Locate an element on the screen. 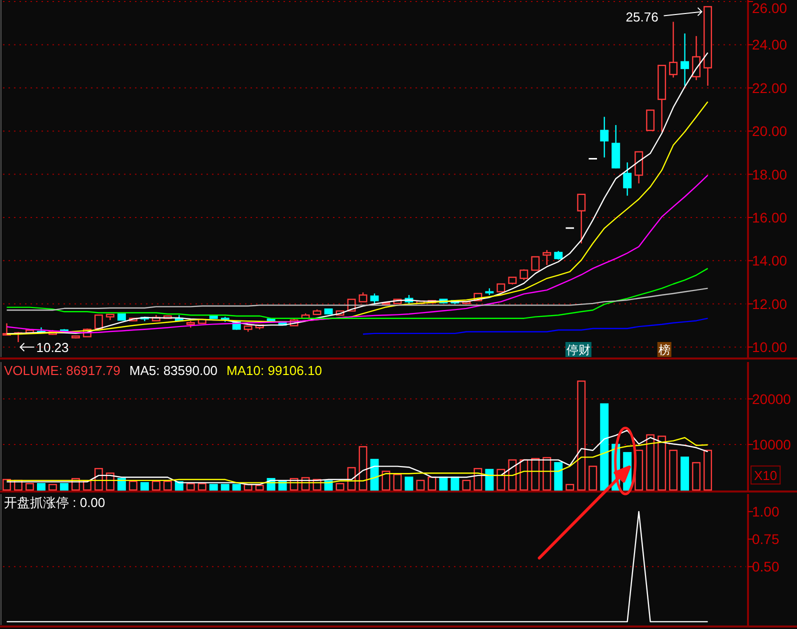 The image size is (797, 629). text: X10 is located at coordinates (766, 475).